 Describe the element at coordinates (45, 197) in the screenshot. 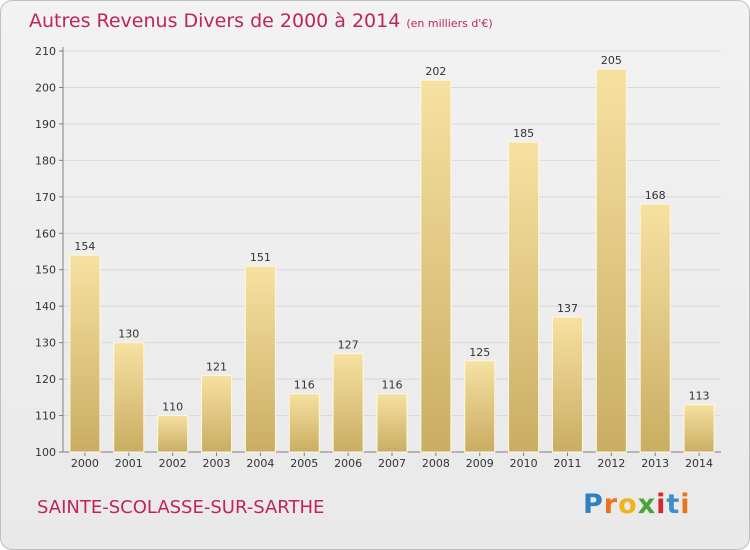

I see `y-tick-label: 170` at that location.